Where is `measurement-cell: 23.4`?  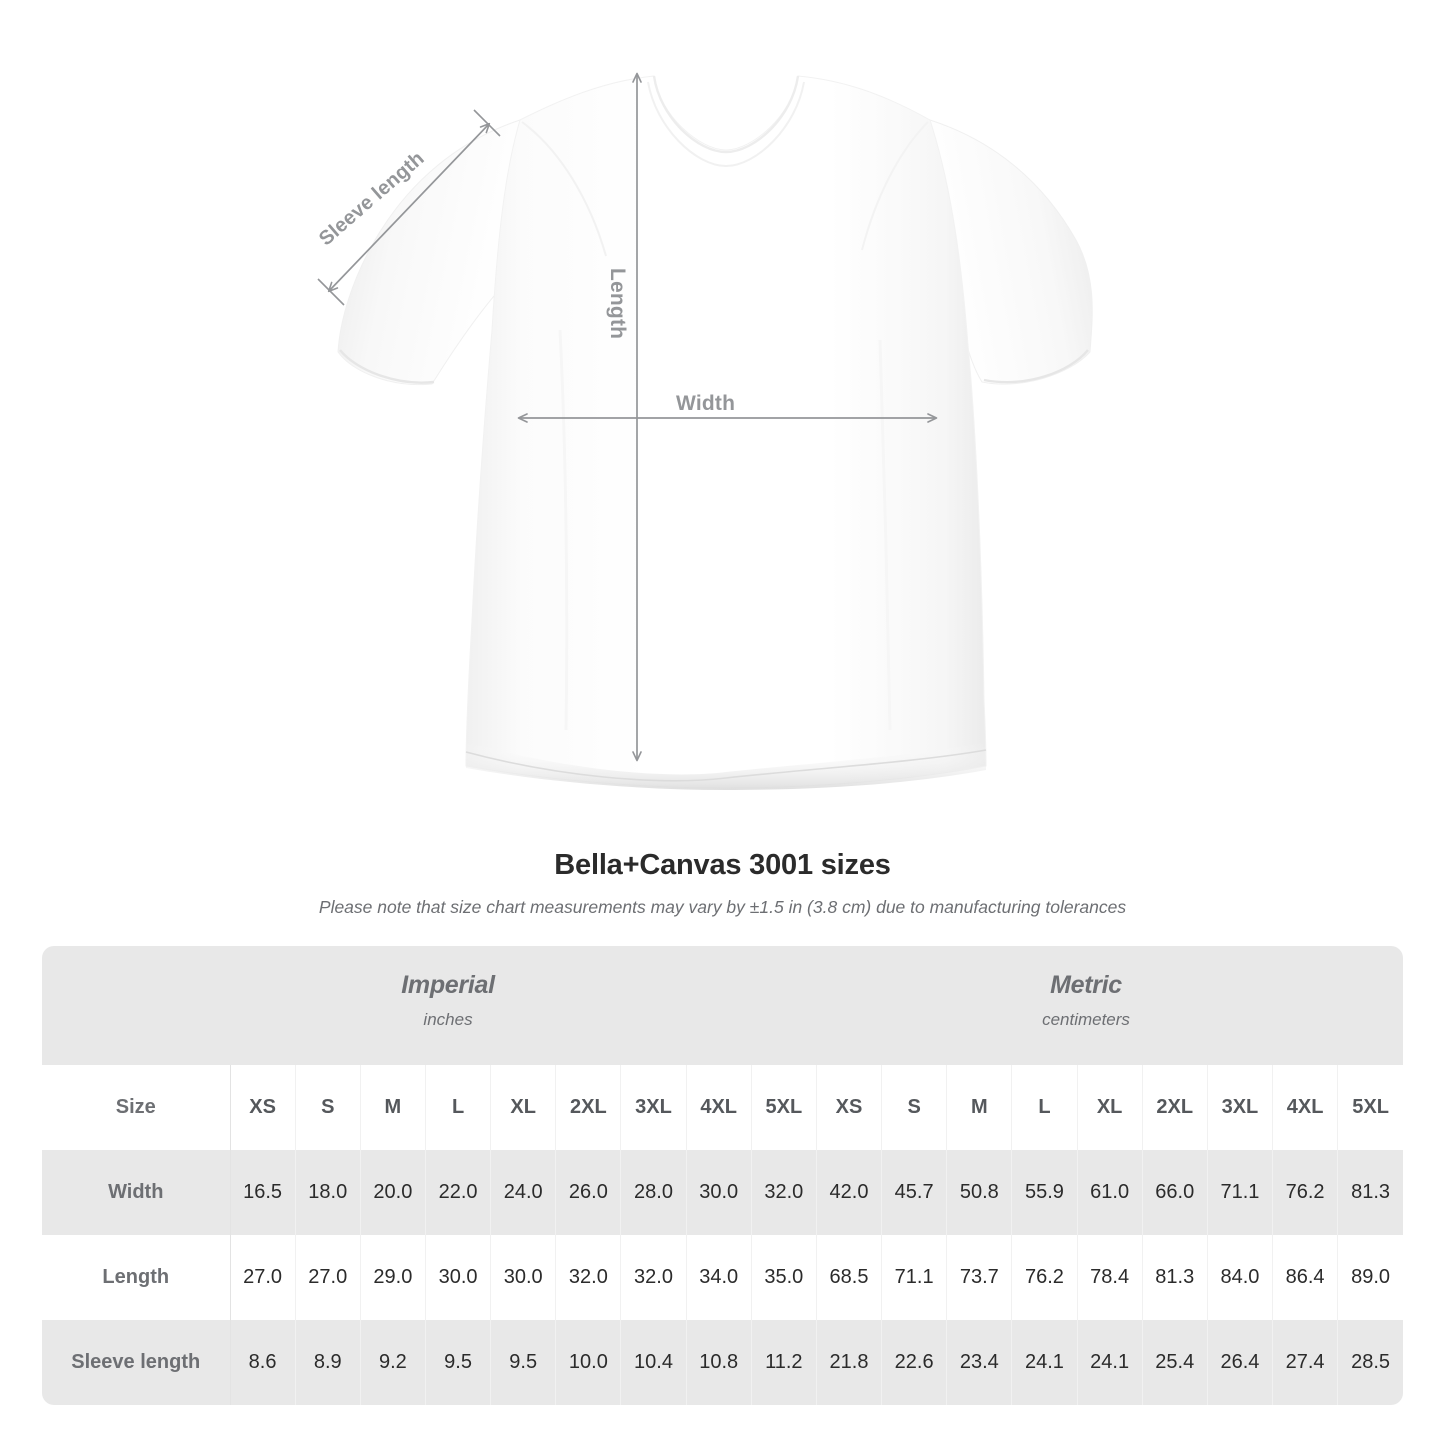 measurement-cell: 23.4 is located at coordinates (979, 1362).